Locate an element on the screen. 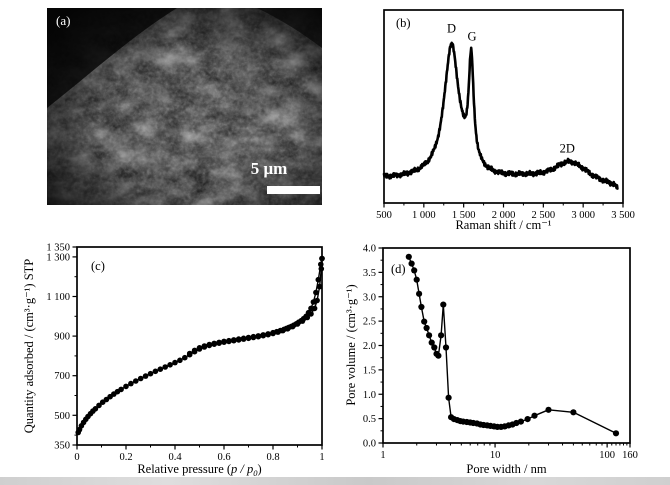 Image resolution: width=670 pixels, height=485 pixels. svg-text: 1.5 is located at coordinates (369, 370).